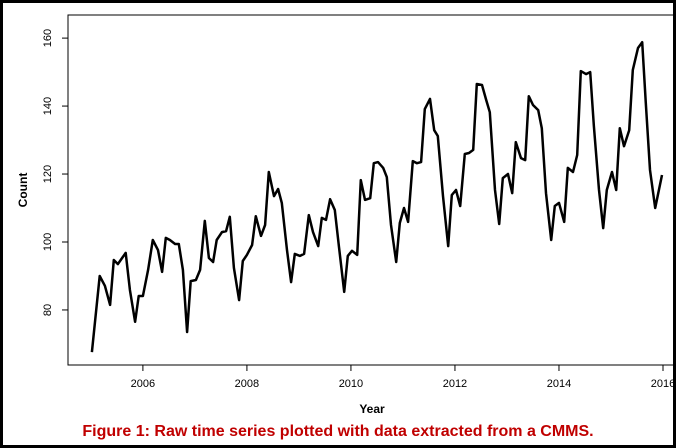  I want to click on y-tick-label: 100, so click(48, 242).